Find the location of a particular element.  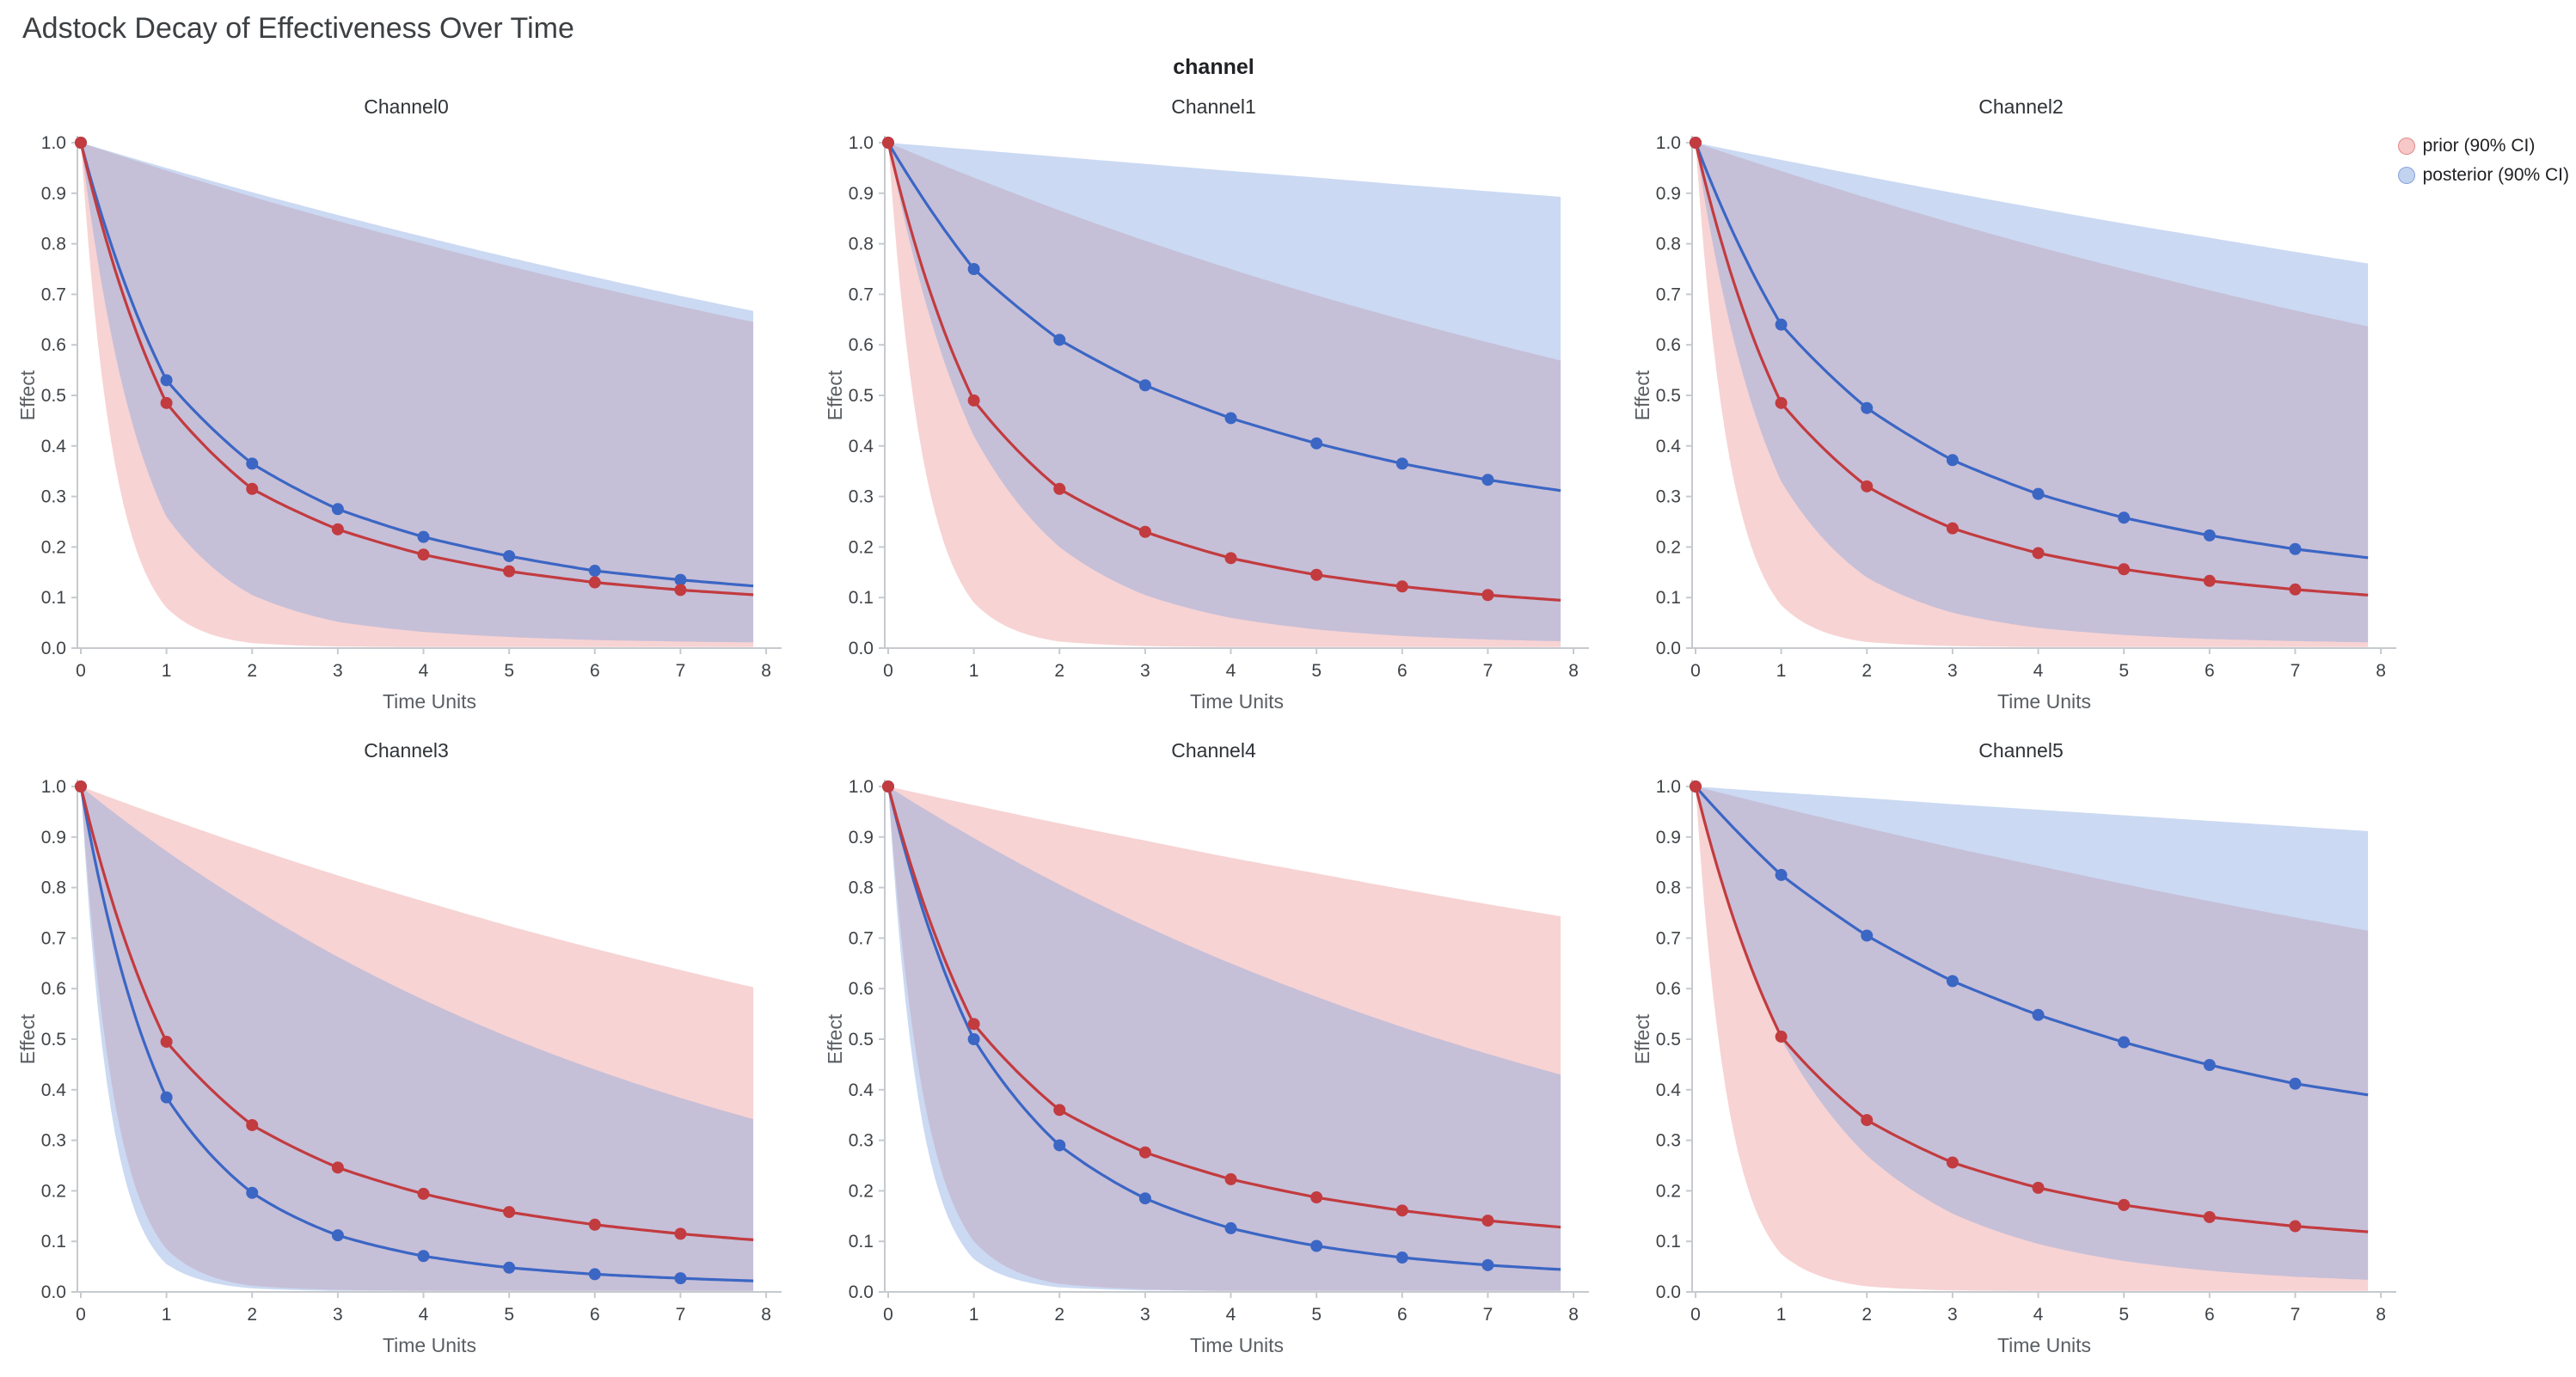

prior-mean-line is located at coordinates (2031, 1009).